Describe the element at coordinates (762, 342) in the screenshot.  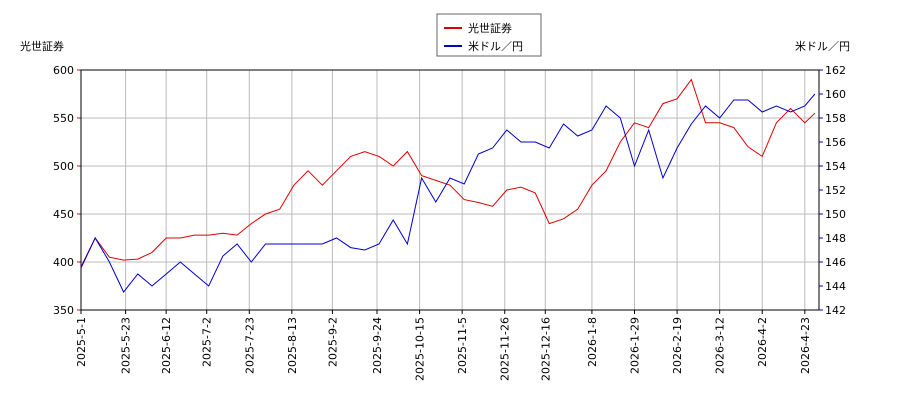
I see `x-tick-label: 2026-4-2` at that location.